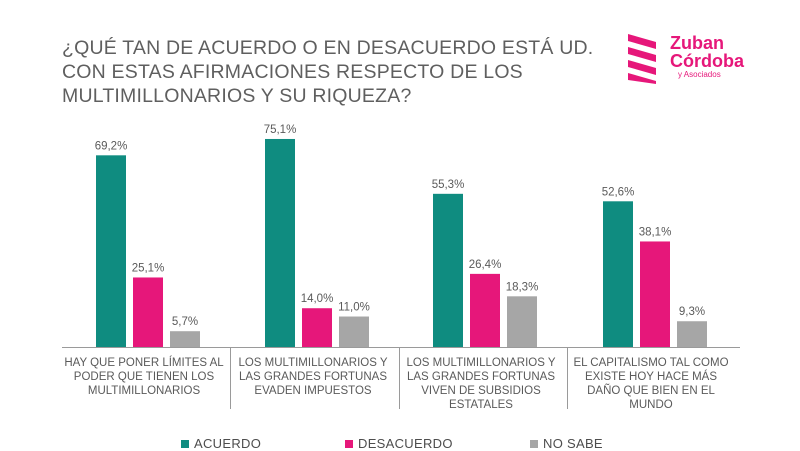  I want to click on logo-line-2: Córdoba, so click(707, 61).